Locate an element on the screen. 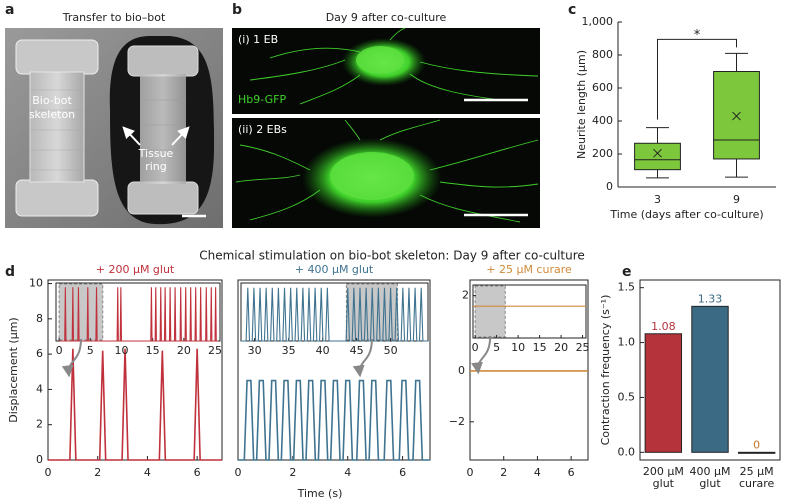 The width and height of the screenshot is (788, 504). significance-bracket is located at coordinates (697, 79).